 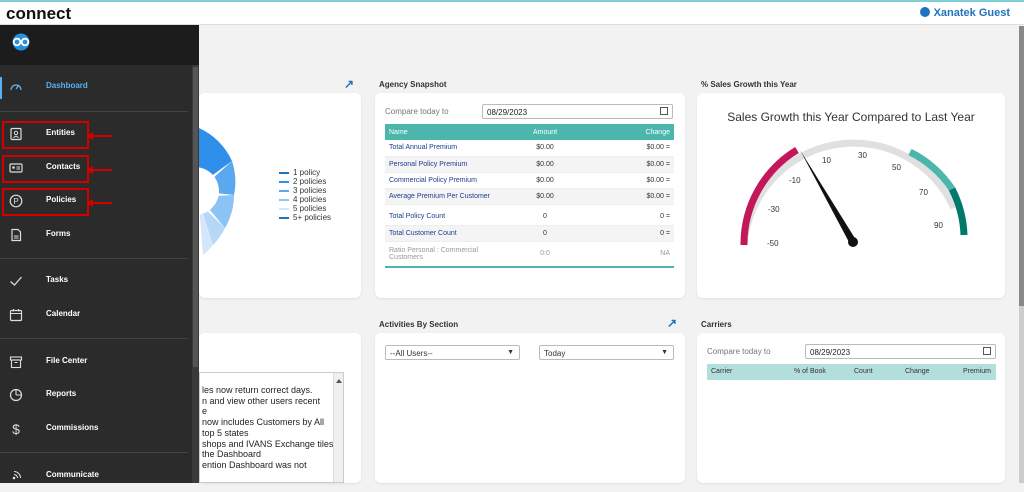 What do you see at coordinates (977, 371) in the screenshot?
I see `column-header: Premium` at bounding box center [977, 371].